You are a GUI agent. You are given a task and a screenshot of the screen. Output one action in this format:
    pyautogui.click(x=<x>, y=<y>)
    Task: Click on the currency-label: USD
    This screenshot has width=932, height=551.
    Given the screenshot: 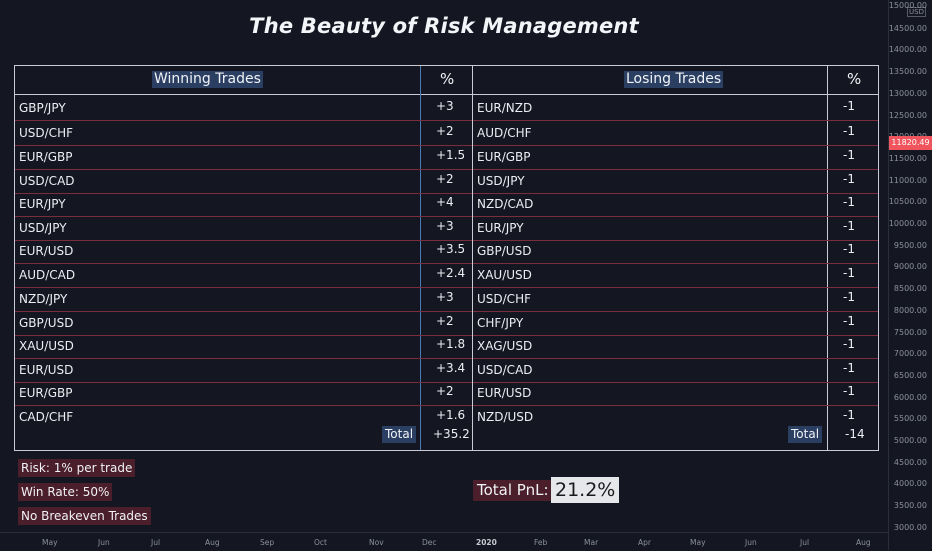 What is the action you would take?
    pyautogui.click(x=916, y=12)
    